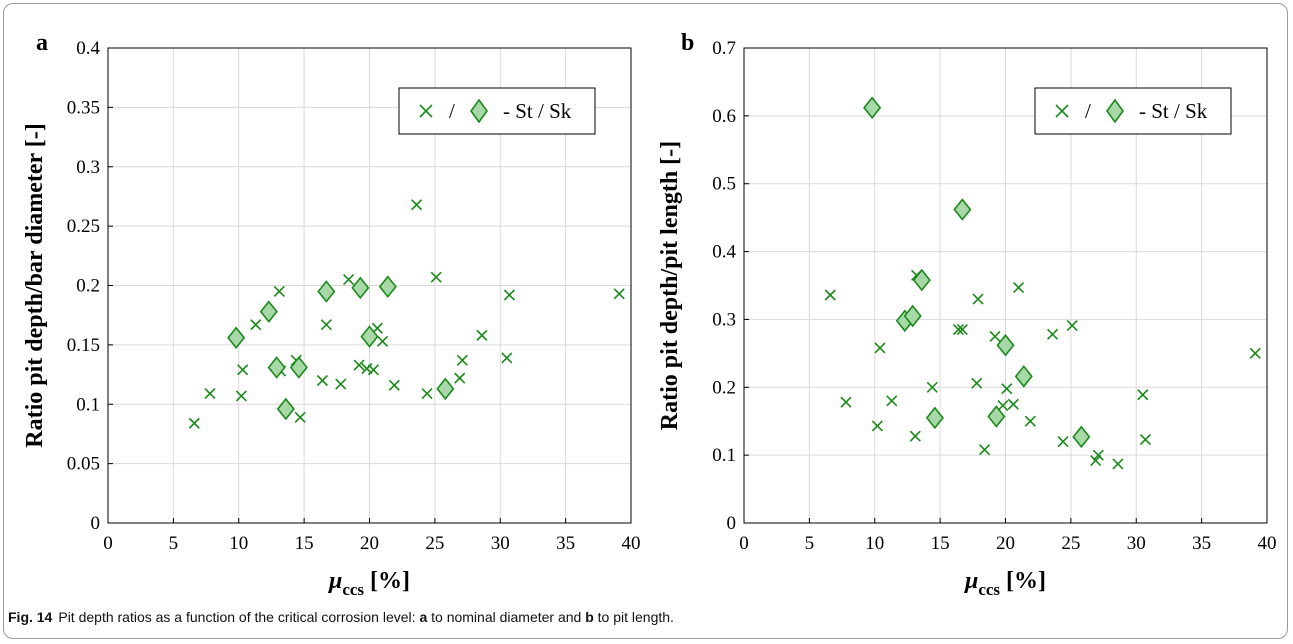  I want to click on caption-text-2: to nominal diameter and, so click(506, 617).